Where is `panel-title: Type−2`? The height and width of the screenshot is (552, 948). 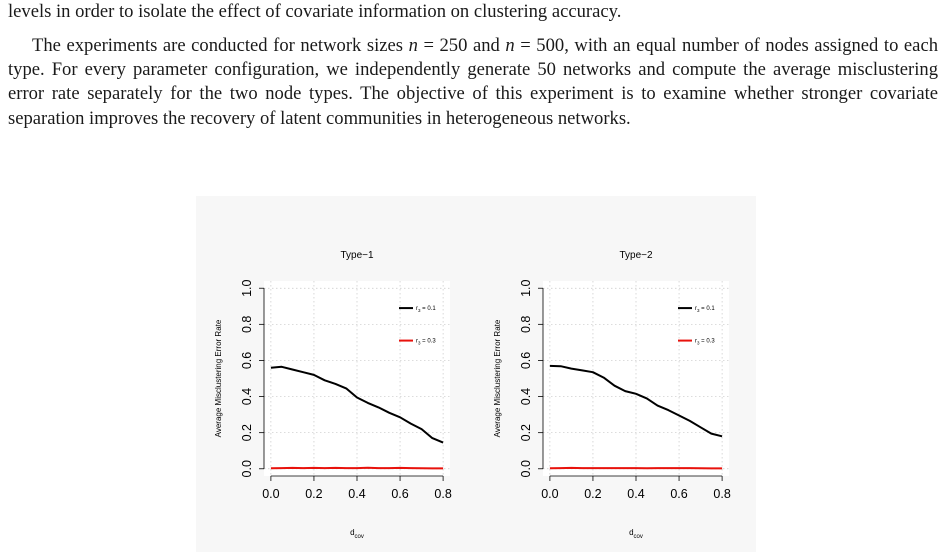 panel-title: Type−2 is located at coordinates (636, 255).